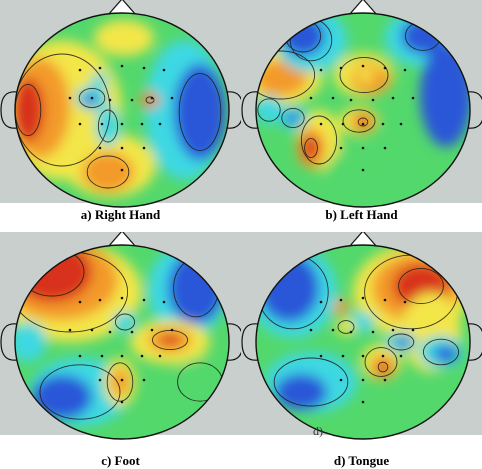 Image resolution: width=482 pixels, height=469 pixels. Describe the element at coordinates (120, 460) in the screenshot. I see `caption-foot: c) Foot` at that location.